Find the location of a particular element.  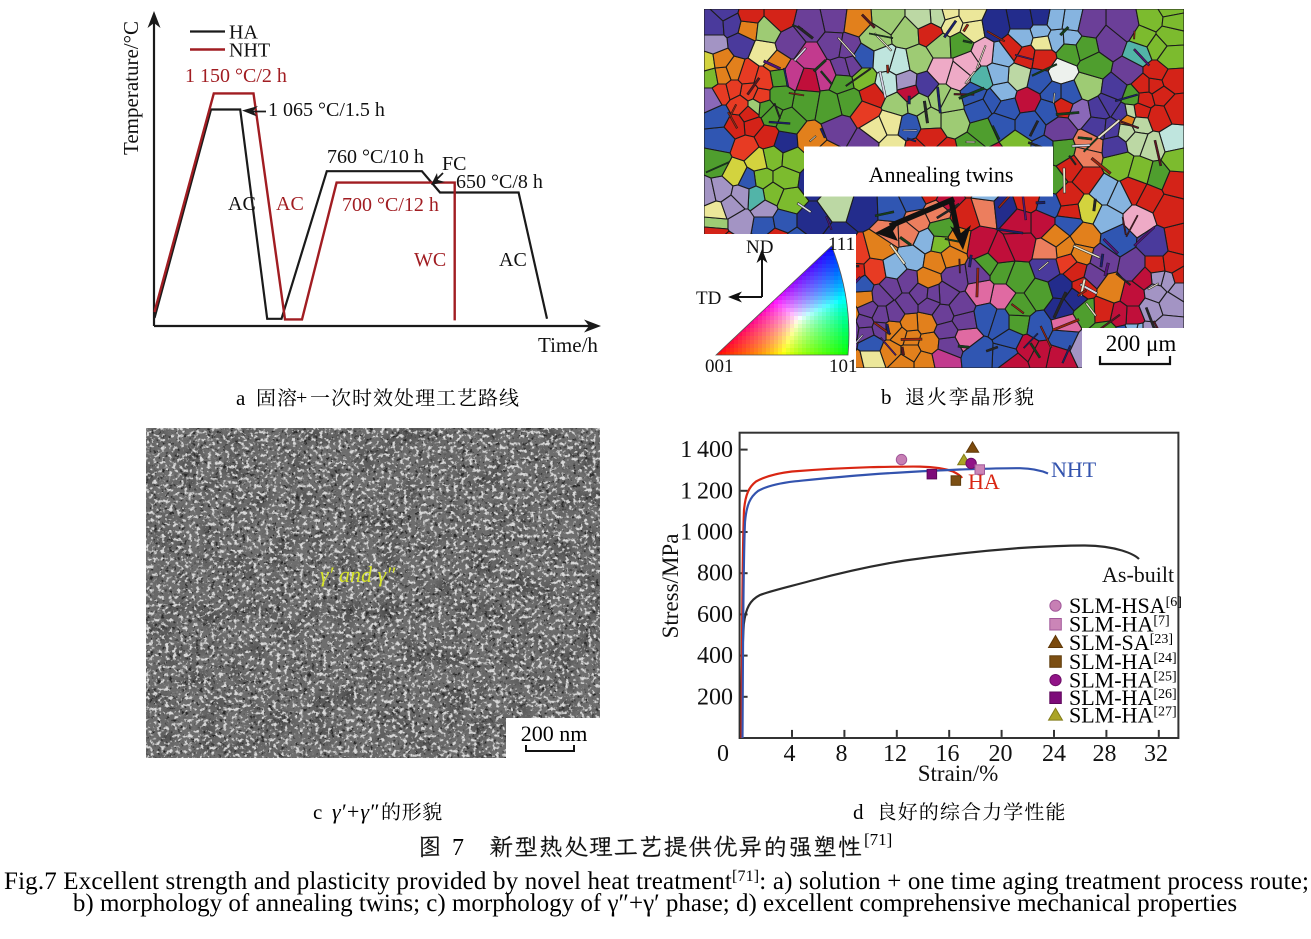

svg-text: SLM-HA[7] is located at coordinates (1119, 624).